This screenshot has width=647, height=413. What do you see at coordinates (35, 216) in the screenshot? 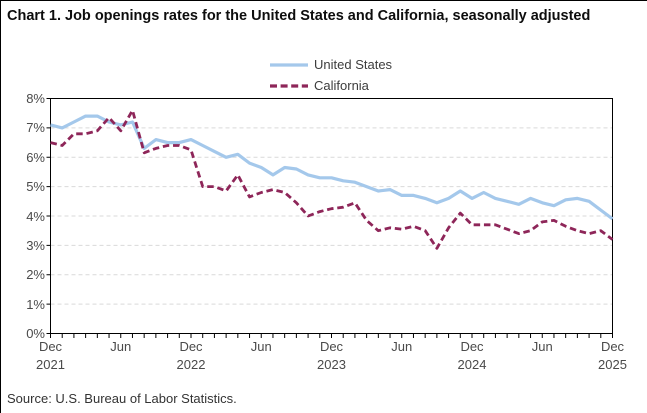
I see `y-axis-label: 4%` at bounding box center [35, 216].